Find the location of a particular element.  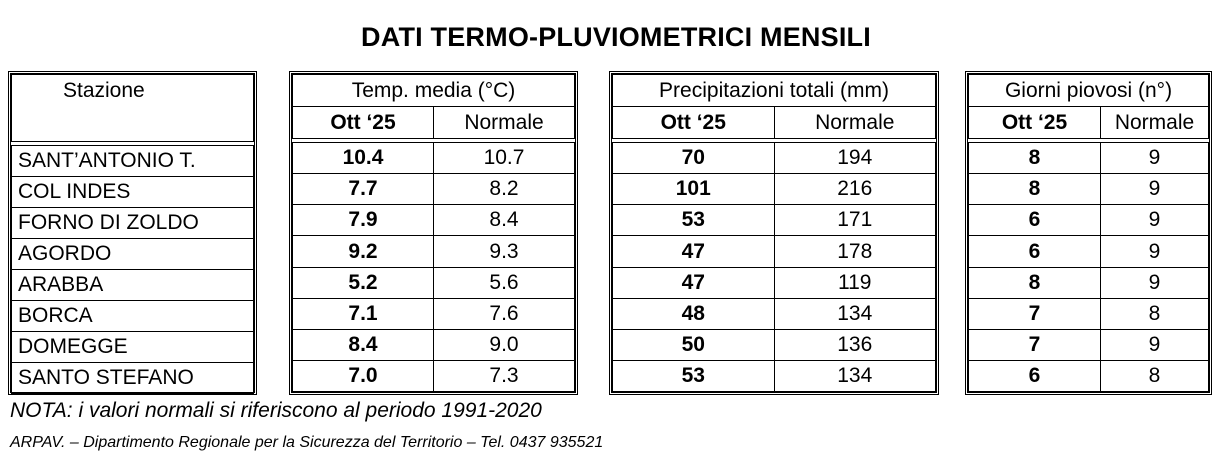

temperature-normal-value: 9.0 is located at coordinates (504, 344).